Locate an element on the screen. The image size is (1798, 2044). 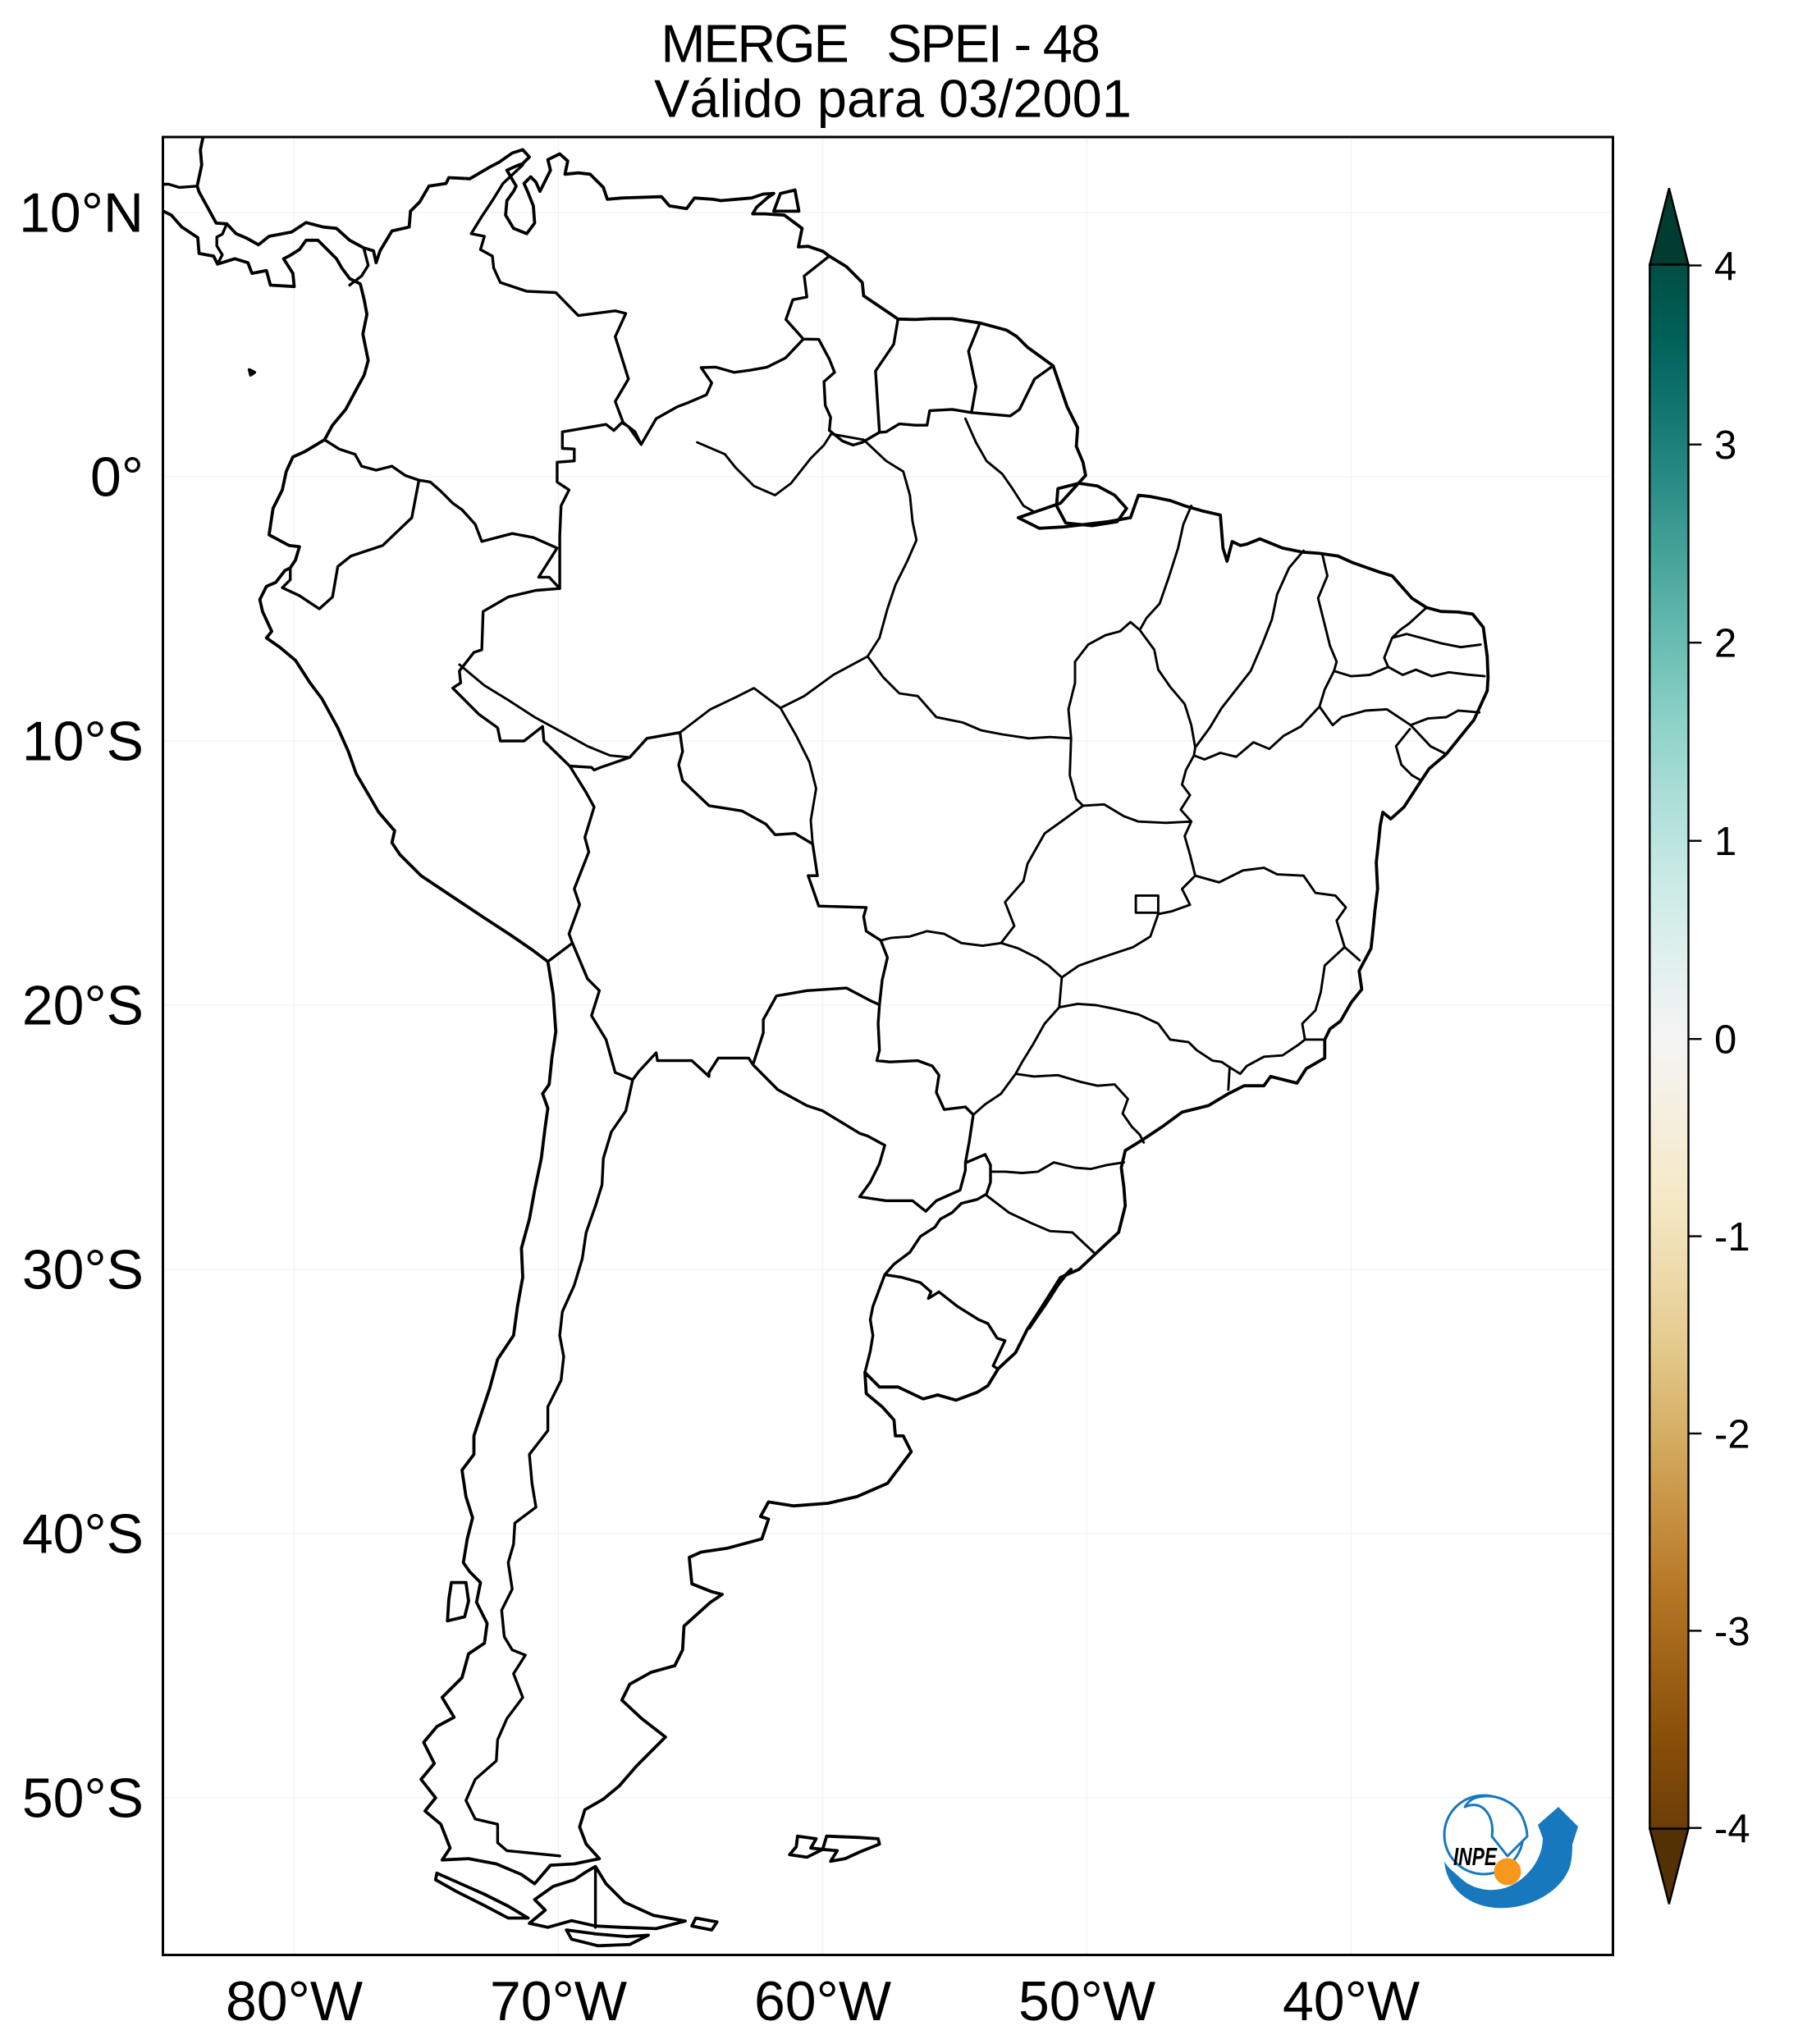
svg-text: 60°W is located at coordinates (822, 2002).